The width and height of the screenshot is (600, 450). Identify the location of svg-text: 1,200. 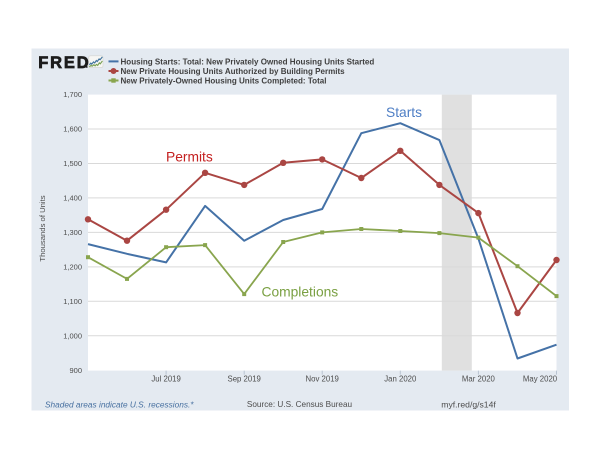
(72, 267).